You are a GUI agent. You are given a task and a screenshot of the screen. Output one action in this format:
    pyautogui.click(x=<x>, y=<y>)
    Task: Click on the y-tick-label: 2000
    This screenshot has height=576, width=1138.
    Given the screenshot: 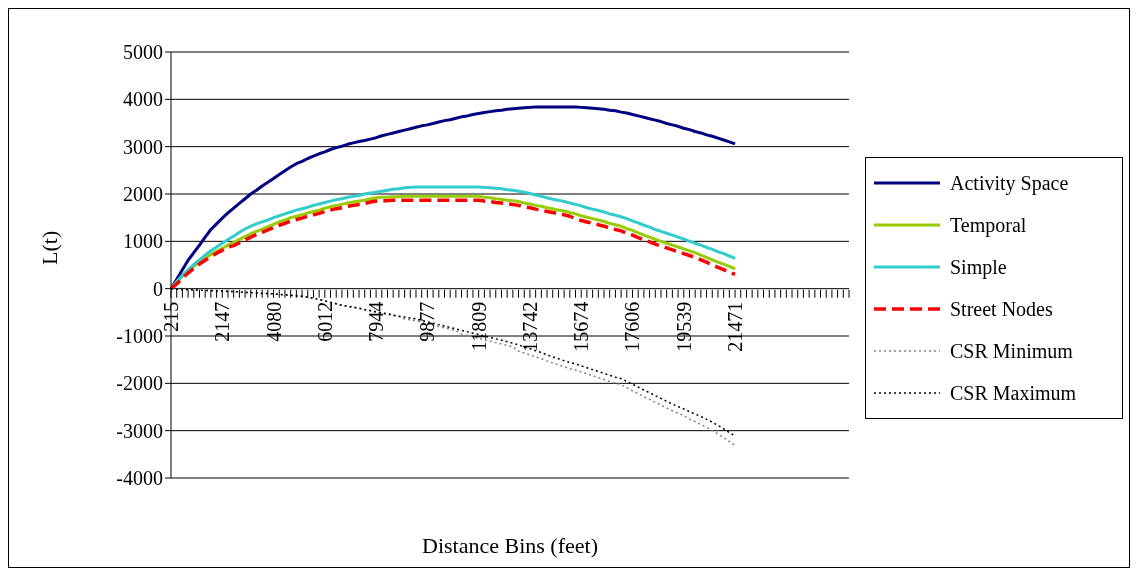 What is the action you would take?
    pyautogui.click(x=143, y=194)
    